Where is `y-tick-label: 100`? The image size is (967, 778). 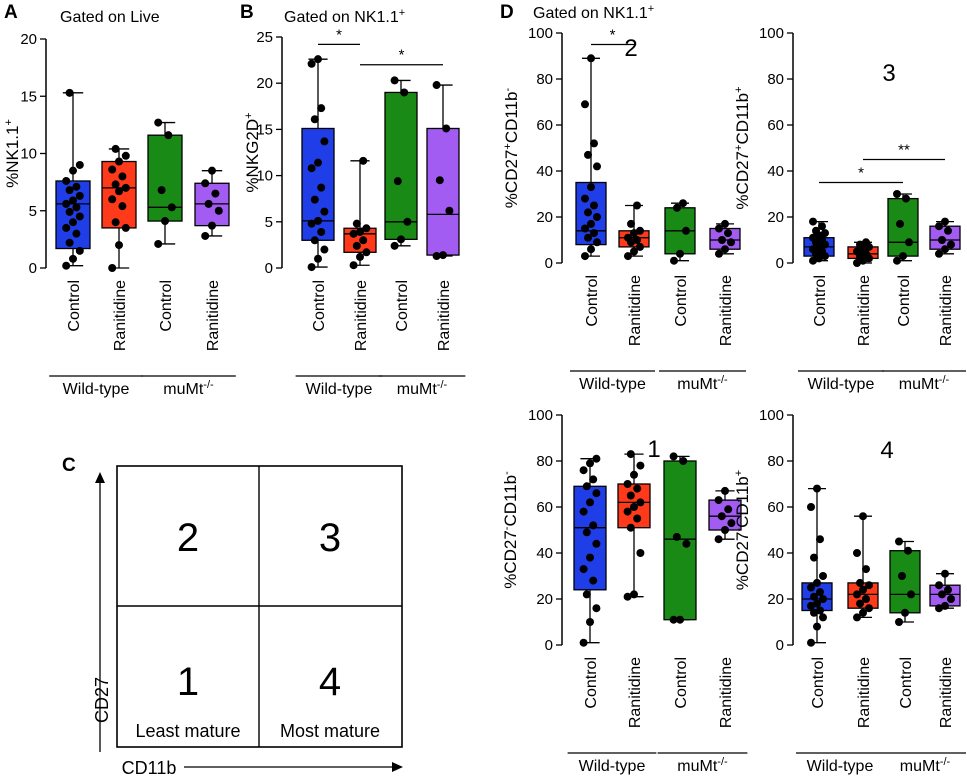
y-tick-label: 100 is located at coordinates (771, 33).